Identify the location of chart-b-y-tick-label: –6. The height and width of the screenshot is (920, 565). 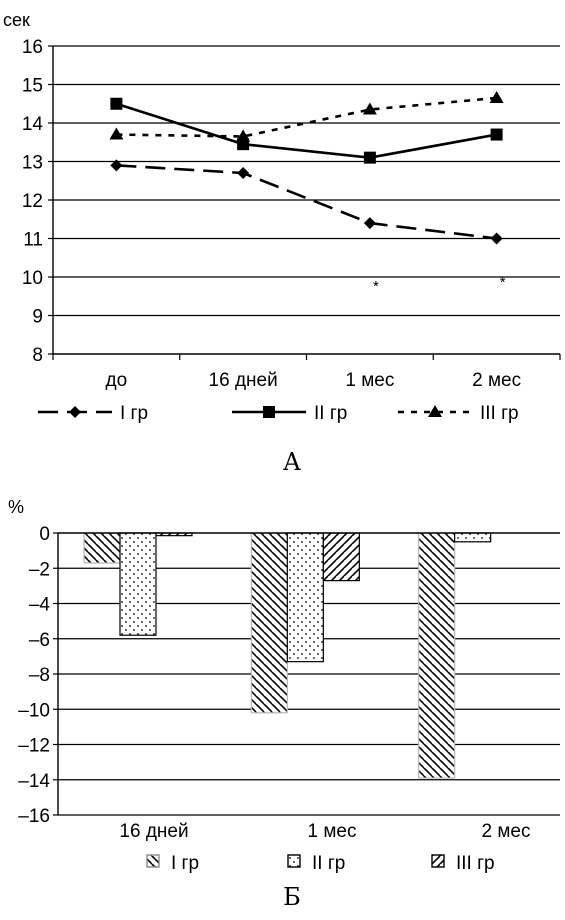
(39, 640).